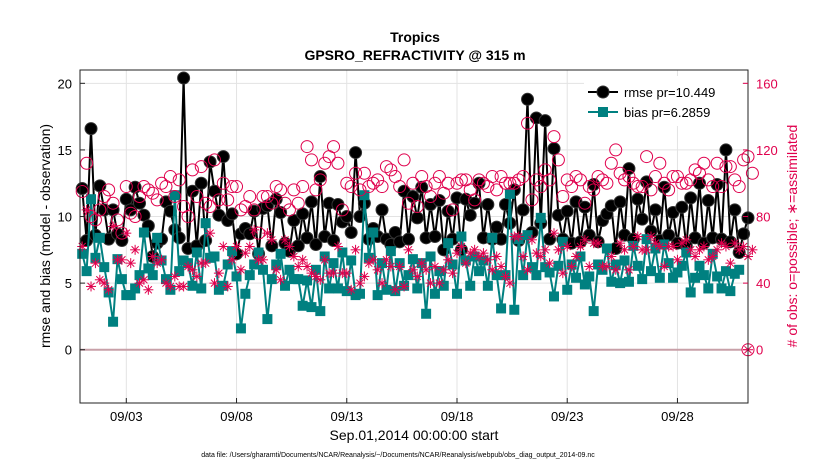 The width and height of the screenshot is (830, 470). I want to click on legend-label: bias pr=6.2859, so click(667, 112).